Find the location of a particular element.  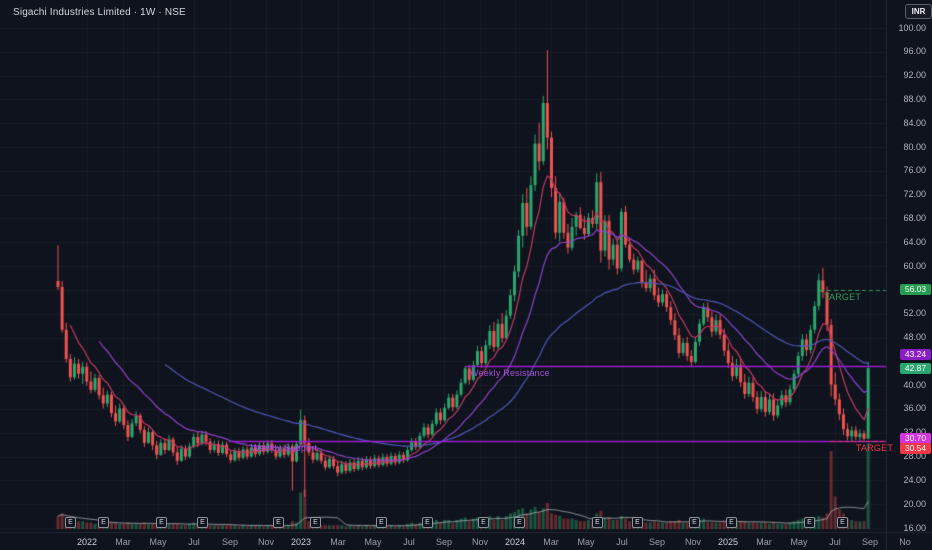

price-tick: 32.00 is located at coordinates (908, 432).